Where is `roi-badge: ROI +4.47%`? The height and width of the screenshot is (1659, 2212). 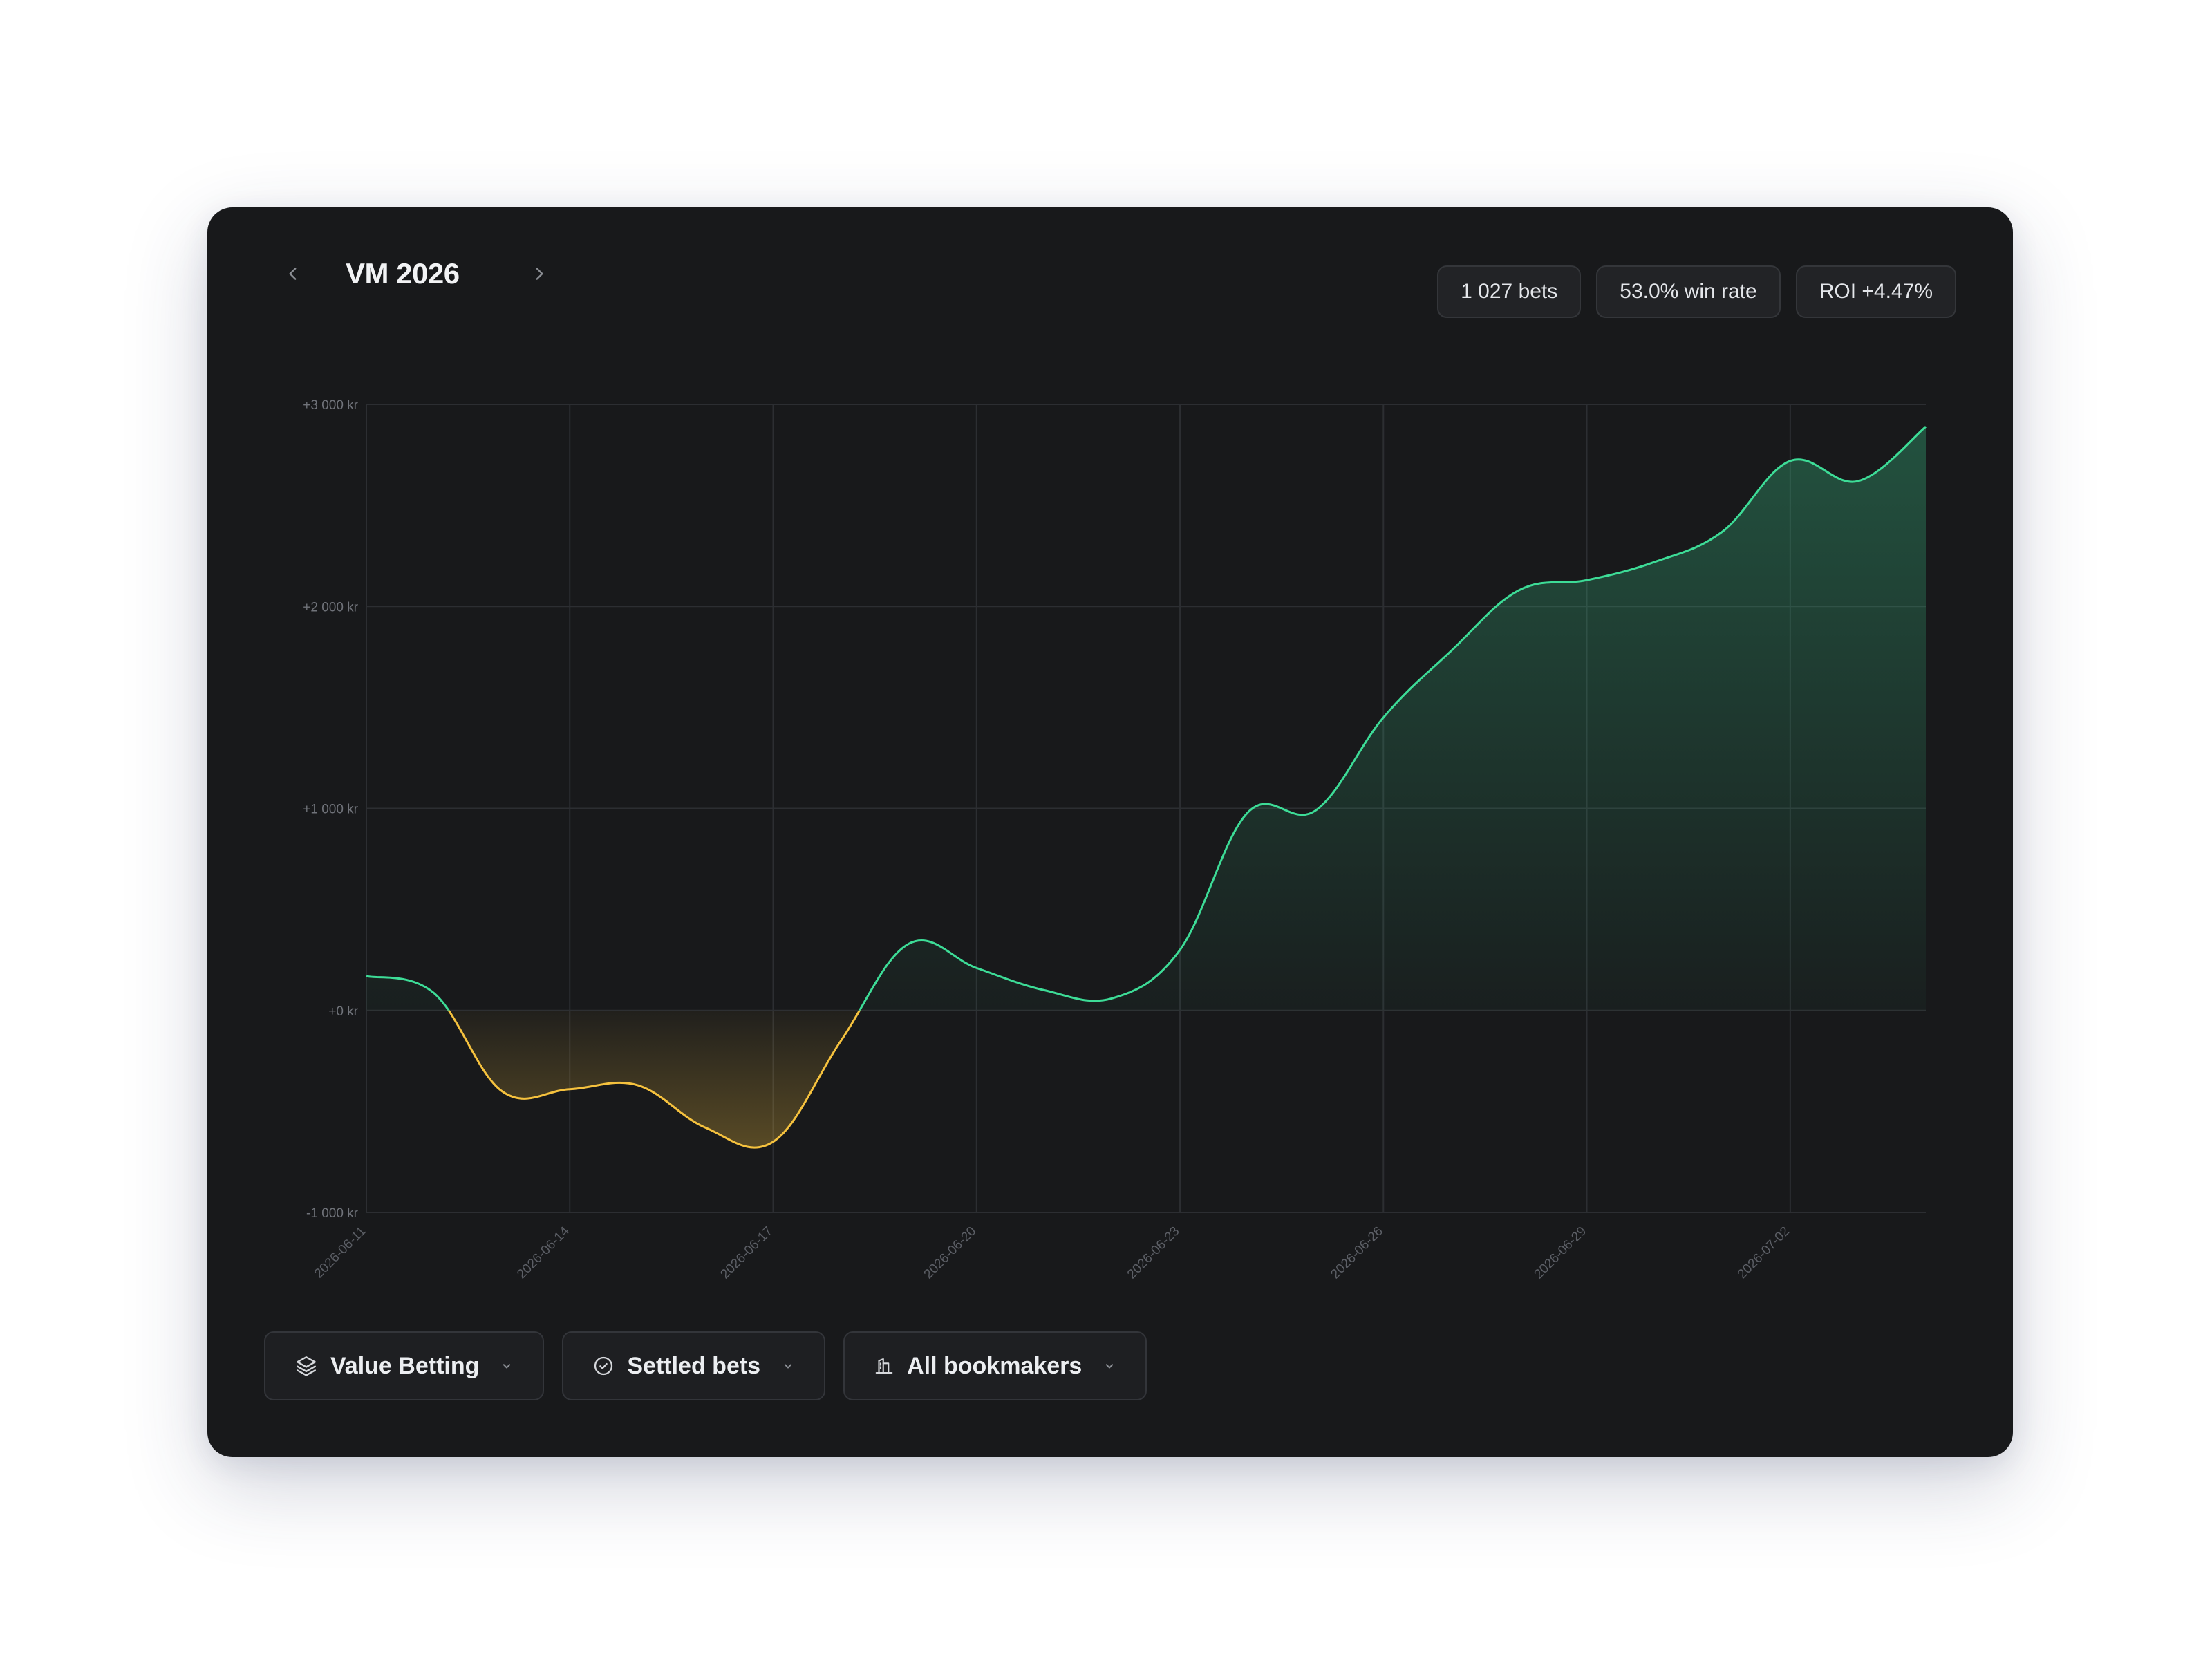 roi-badge: ROI +4.47% is located at coordinates (1876, 291).